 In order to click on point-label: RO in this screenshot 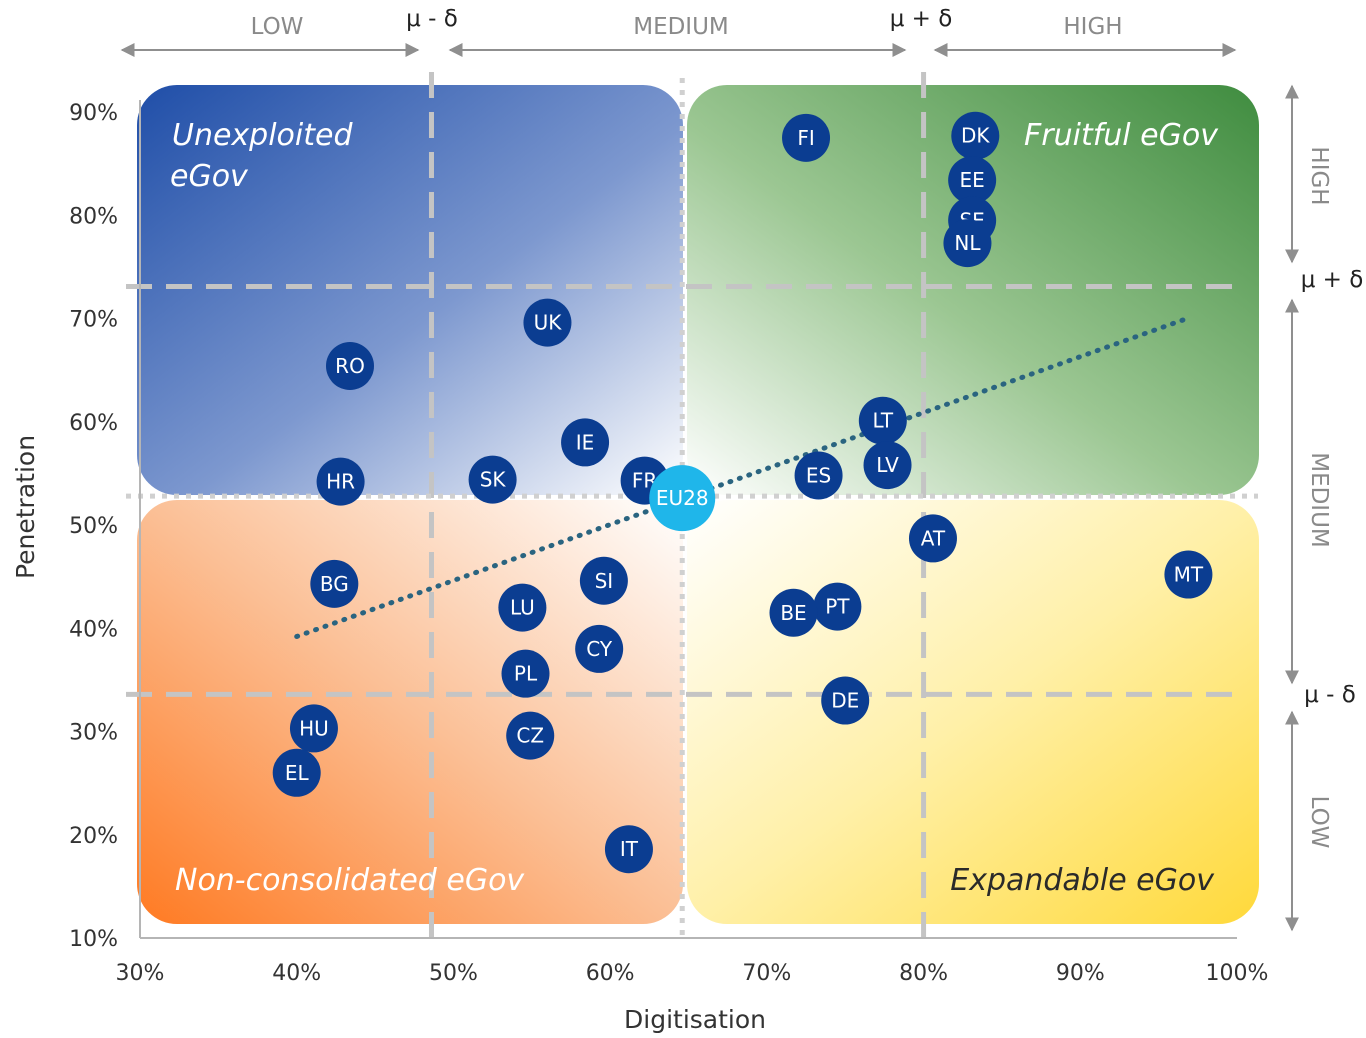, I will do `click(350, 366)`.